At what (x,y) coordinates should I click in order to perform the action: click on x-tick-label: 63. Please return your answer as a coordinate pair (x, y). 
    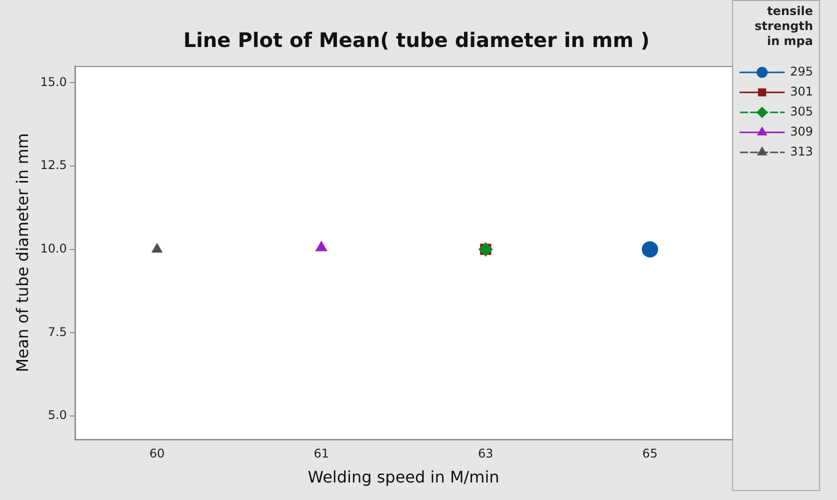
    Looking at the image, I should click on (486, 453).